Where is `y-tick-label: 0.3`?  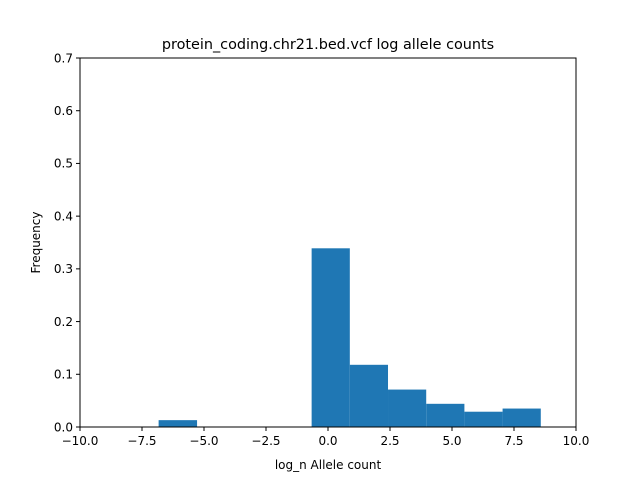
y-tick-label: 0.3 is located at coordinates (63, 269).